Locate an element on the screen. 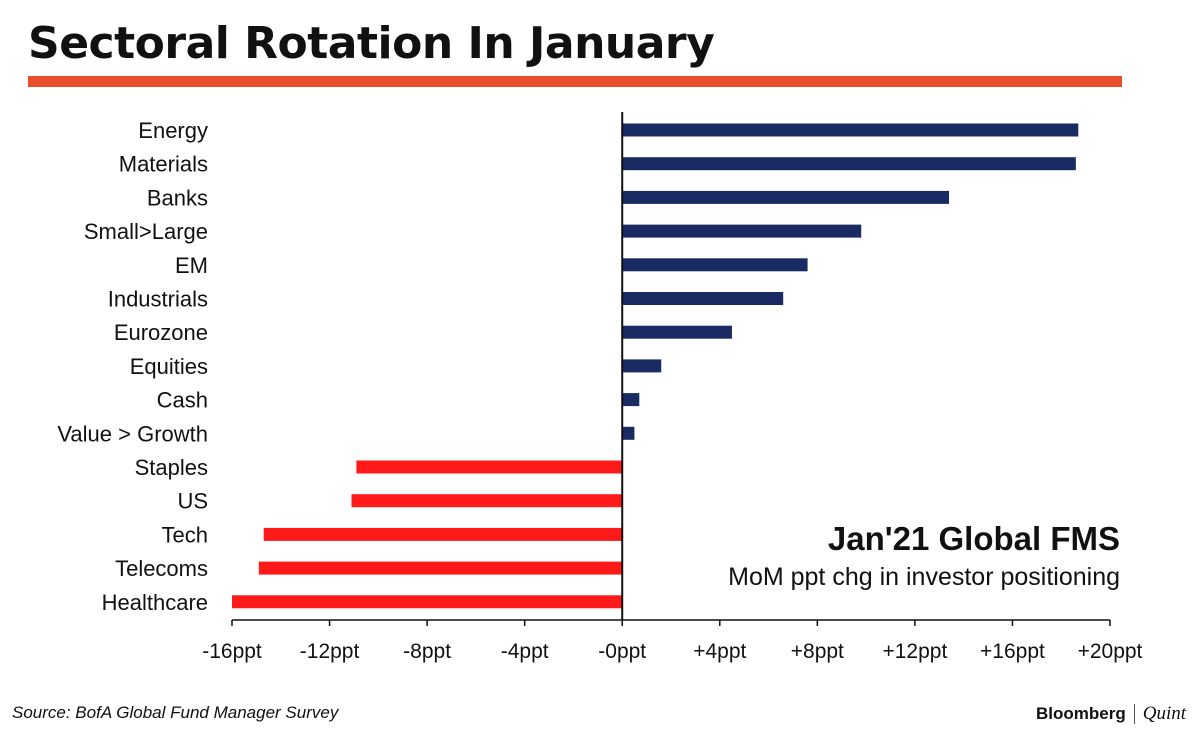  category-label: EM is located at coordinates (191, 265).